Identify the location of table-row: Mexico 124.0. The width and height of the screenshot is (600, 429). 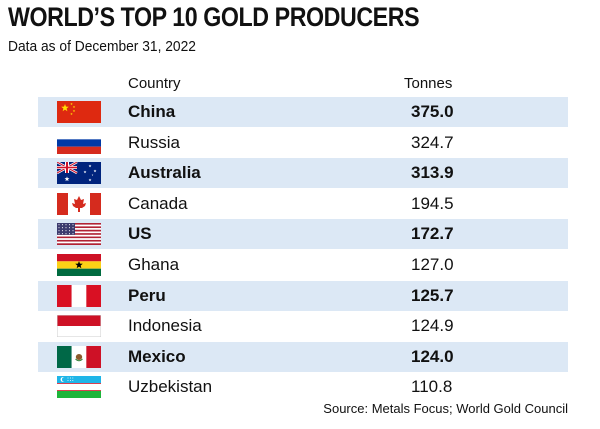
(303, 356).